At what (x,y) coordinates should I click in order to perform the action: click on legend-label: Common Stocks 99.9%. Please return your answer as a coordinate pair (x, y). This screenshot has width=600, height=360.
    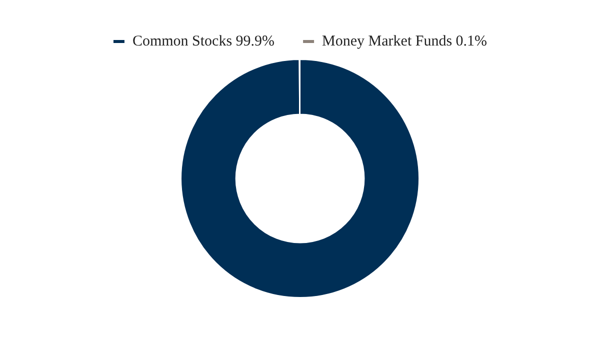
    Looking at the image, I should click on (203, 41).